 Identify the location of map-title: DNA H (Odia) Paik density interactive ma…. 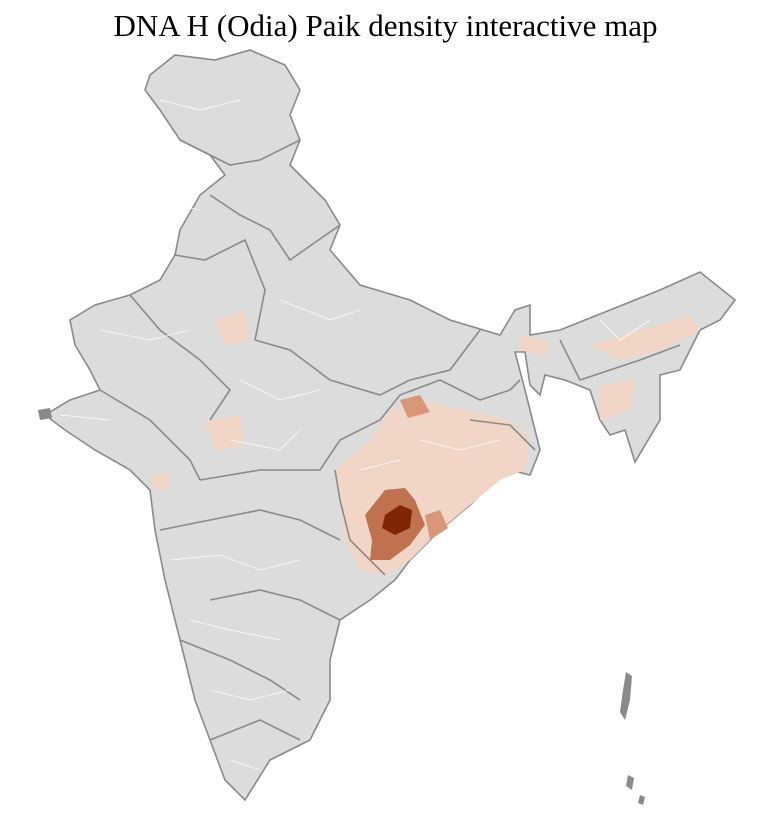
(385, 25).